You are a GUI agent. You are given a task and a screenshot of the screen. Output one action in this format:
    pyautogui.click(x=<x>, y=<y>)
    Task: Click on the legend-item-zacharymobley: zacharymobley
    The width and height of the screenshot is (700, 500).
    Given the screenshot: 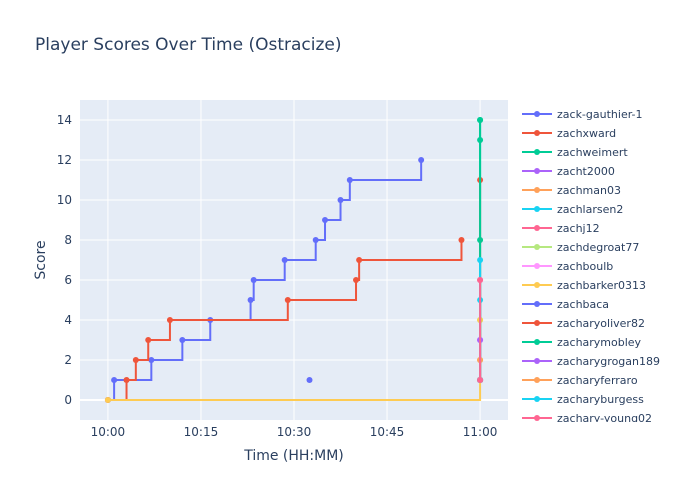 What is the action you would take?
    pyautogui.click(x=582, y=342)
    